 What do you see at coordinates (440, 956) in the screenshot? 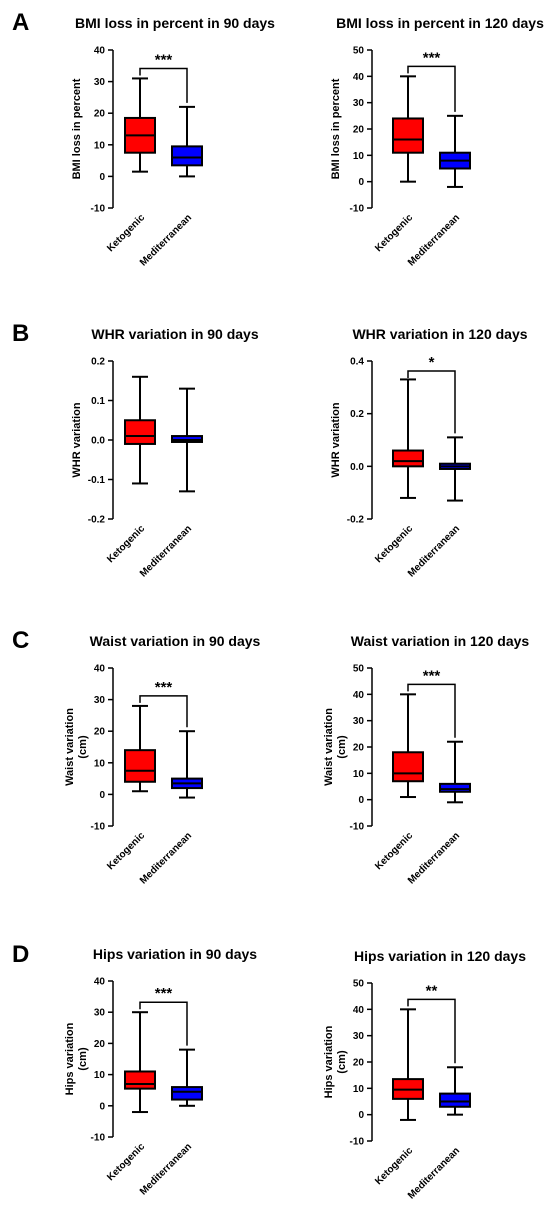
I see `chart-title: Hips variation in 120 days` at bounding box center [440, 956].